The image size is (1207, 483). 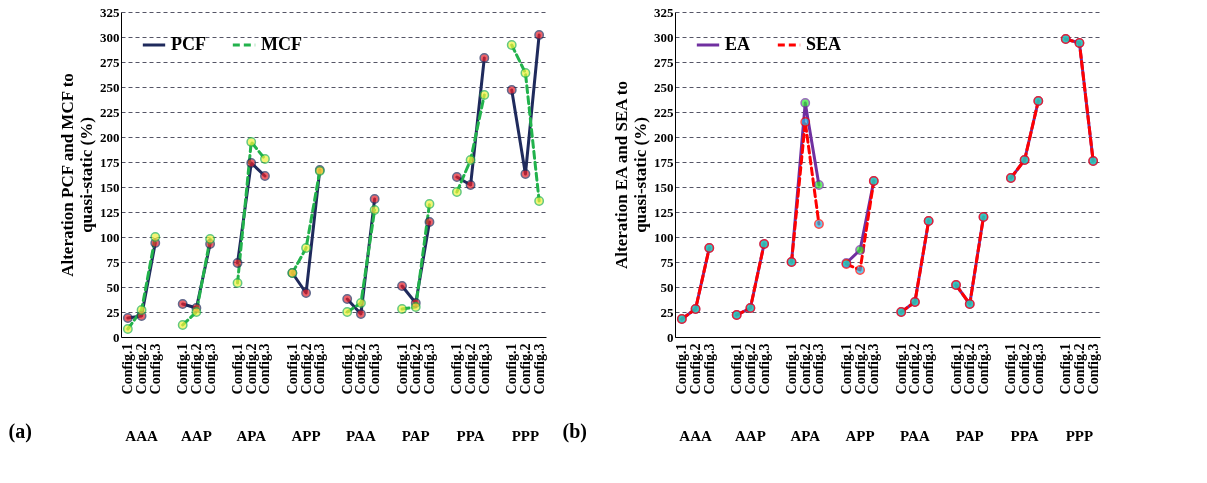 I want to click on legend-label: MCF, so click(x=281, y=44).